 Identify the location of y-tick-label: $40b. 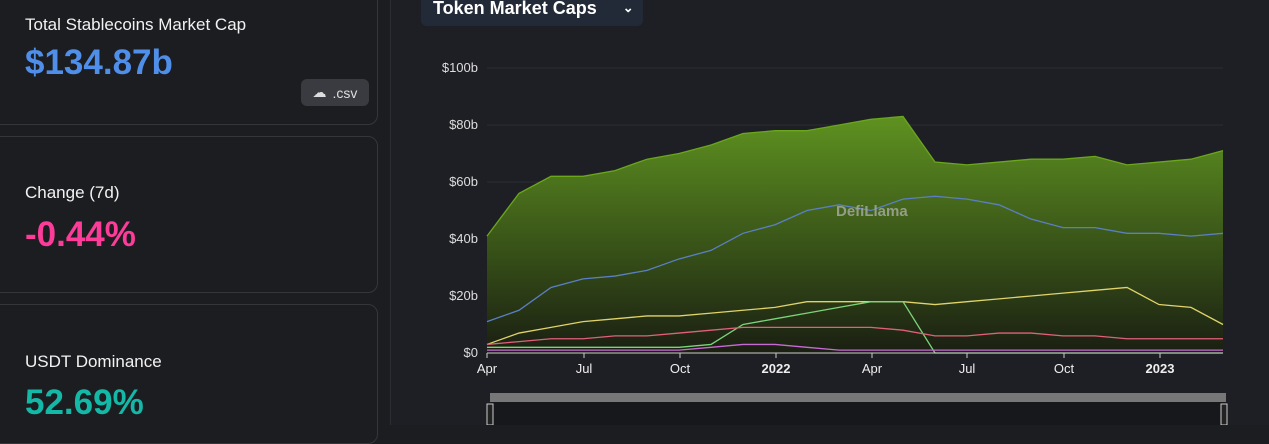
(463, 238).